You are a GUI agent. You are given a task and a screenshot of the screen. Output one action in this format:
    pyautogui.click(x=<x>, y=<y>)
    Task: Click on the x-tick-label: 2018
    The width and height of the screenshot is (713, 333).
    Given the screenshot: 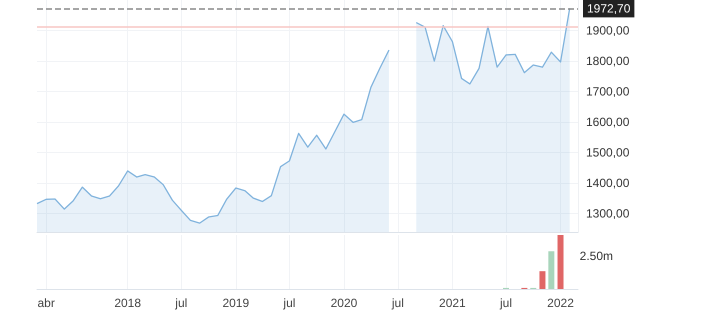 What is the action you would take?
    pyautogui.click(x=128, y=303)
    